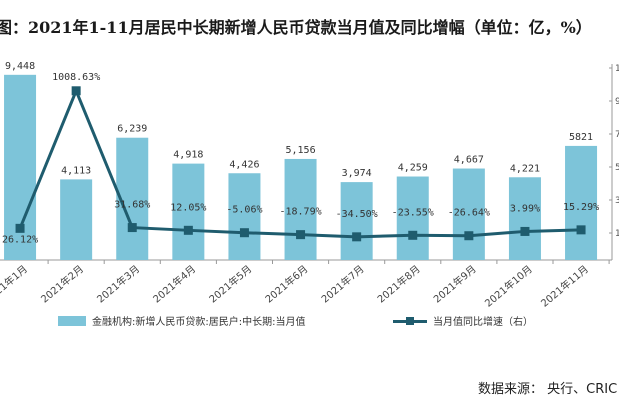 This screenshot has height=413, width=619. What do you see at coordinates (410, 321) in the screenshot?
I see `legend-line-swatch` at bounding box center [410, 321].